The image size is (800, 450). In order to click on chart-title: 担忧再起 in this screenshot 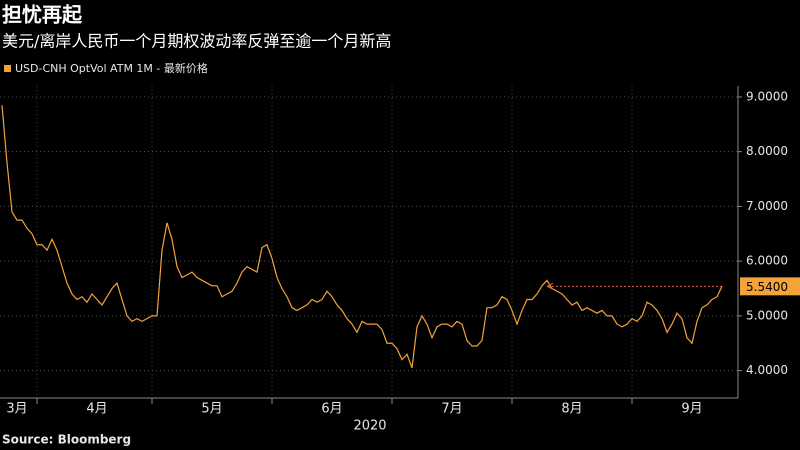, I will do `click(42, 15)`.